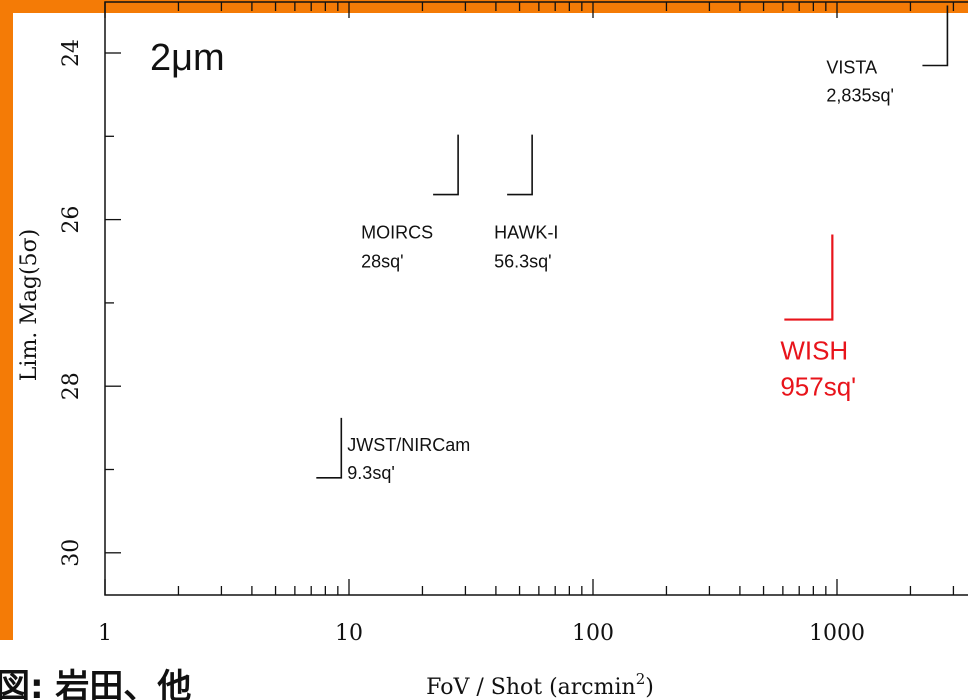  I want to click on y-tick-label: 24, so click(71, 53).